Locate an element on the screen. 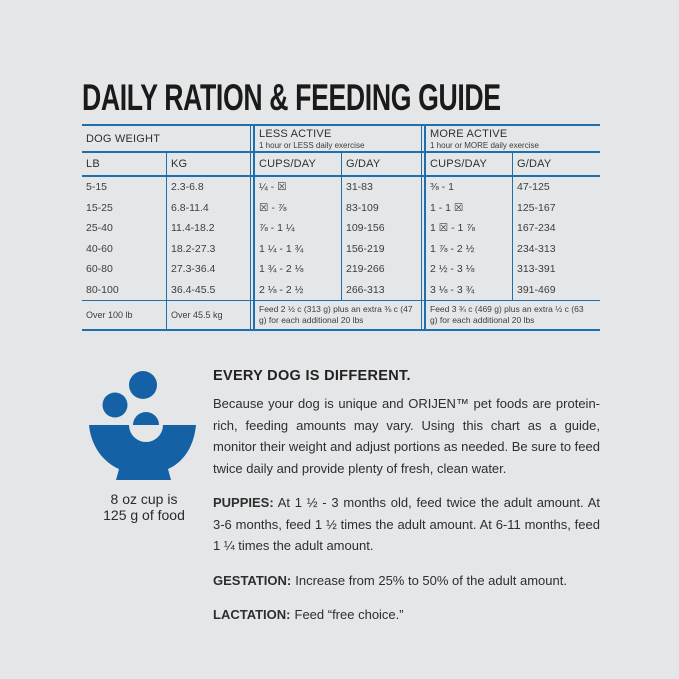 The height and width of the screenshot is (679, 679). cell-less-cups: ⅞ - 1 ¼ is located at coordinates (277, 228).